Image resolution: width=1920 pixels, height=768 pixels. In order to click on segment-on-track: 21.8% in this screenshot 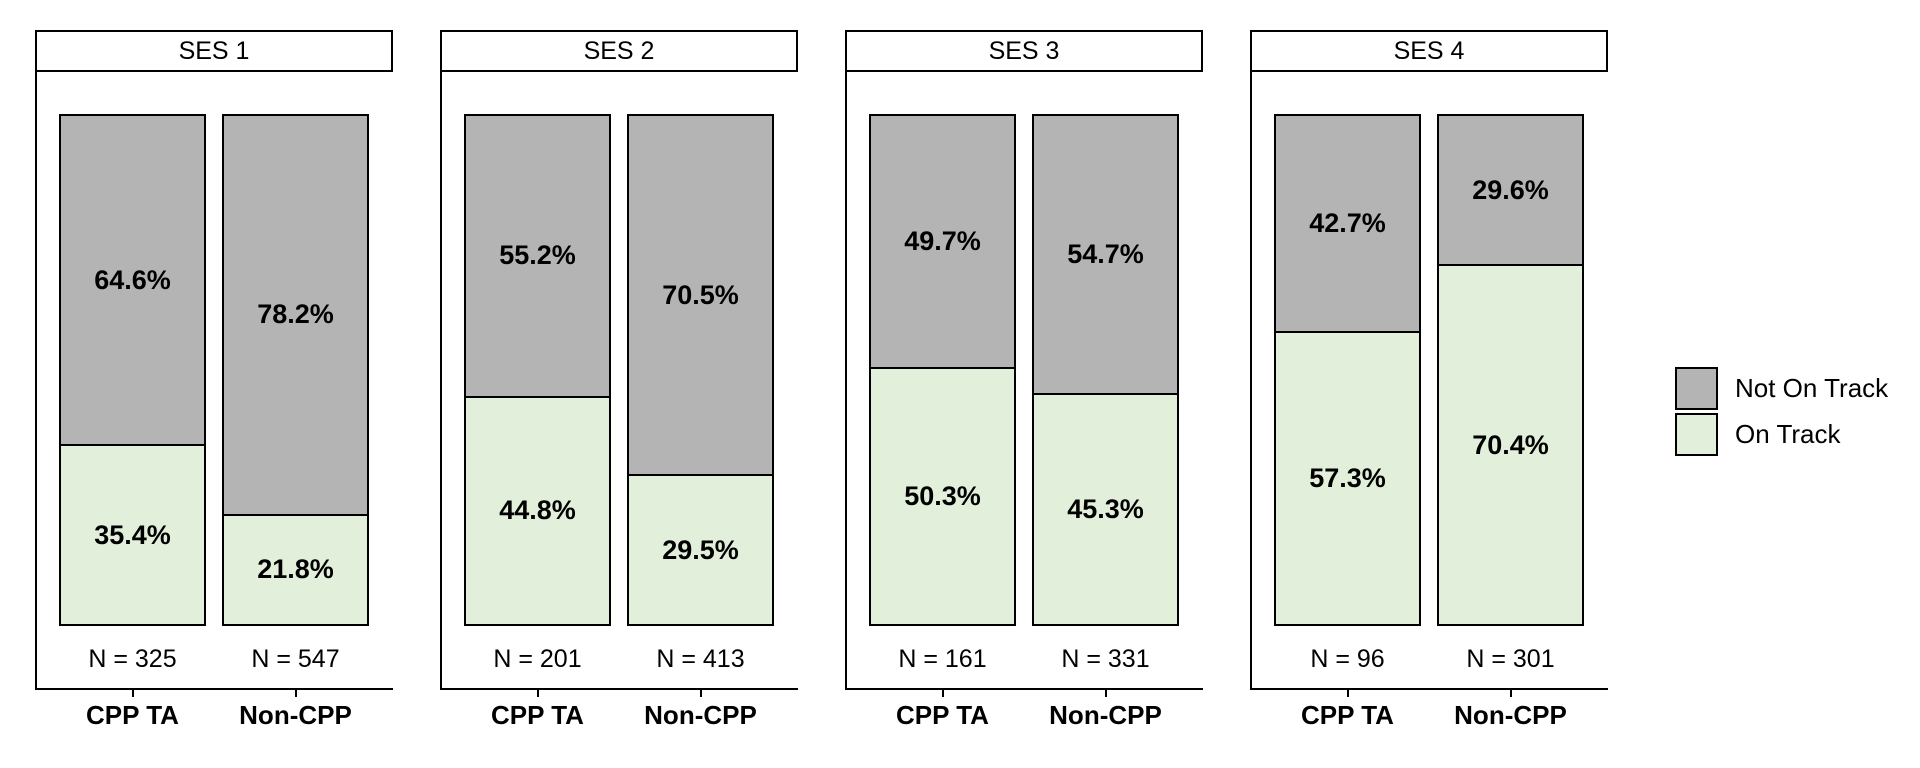, I will do `click(295, 569)`.